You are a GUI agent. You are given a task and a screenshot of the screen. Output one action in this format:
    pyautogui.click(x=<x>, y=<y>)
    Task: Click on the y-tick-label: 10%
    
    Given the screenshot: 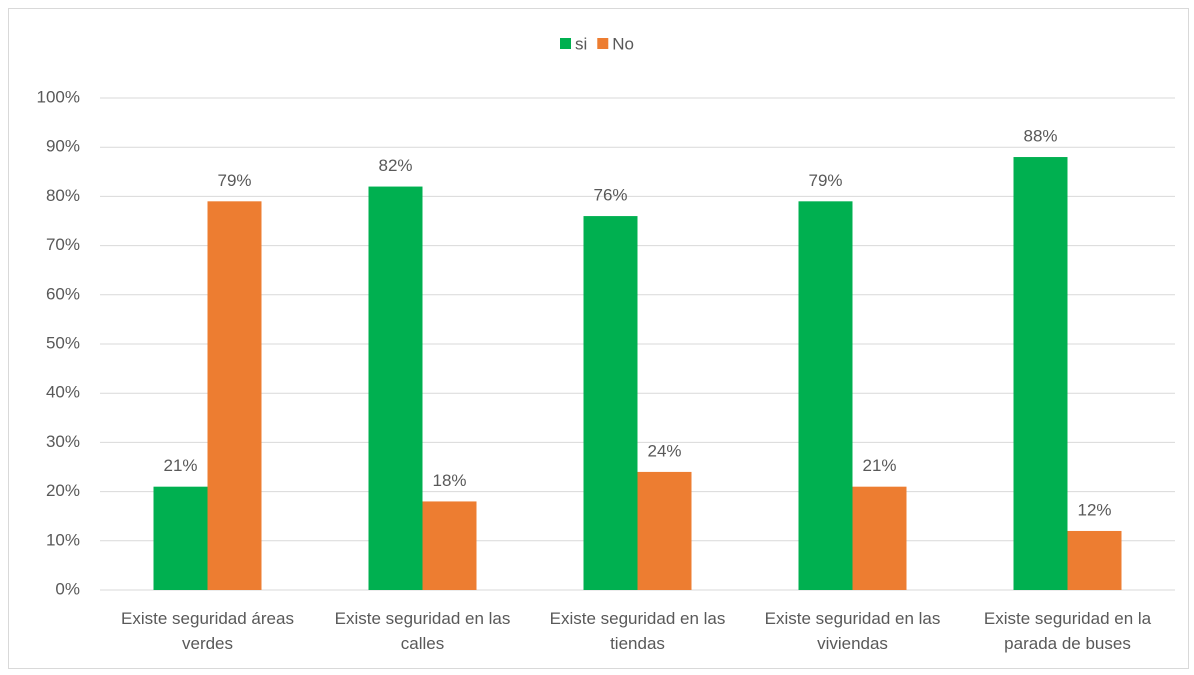 What is the action you would take?
    pyautogui.click(x=63, y=539)
    